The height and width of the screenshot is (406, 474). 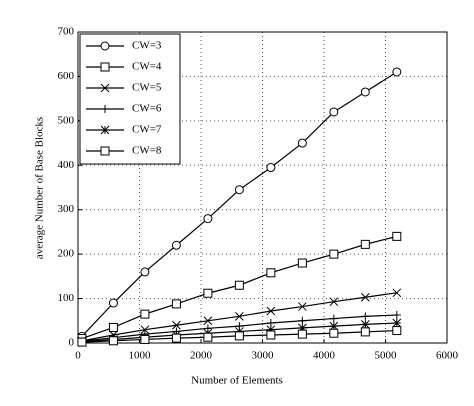 What do you see at coordinates (66, 76) in the screenshot?
I see `y-tick-label: 600` at bounding box center [66, 76].